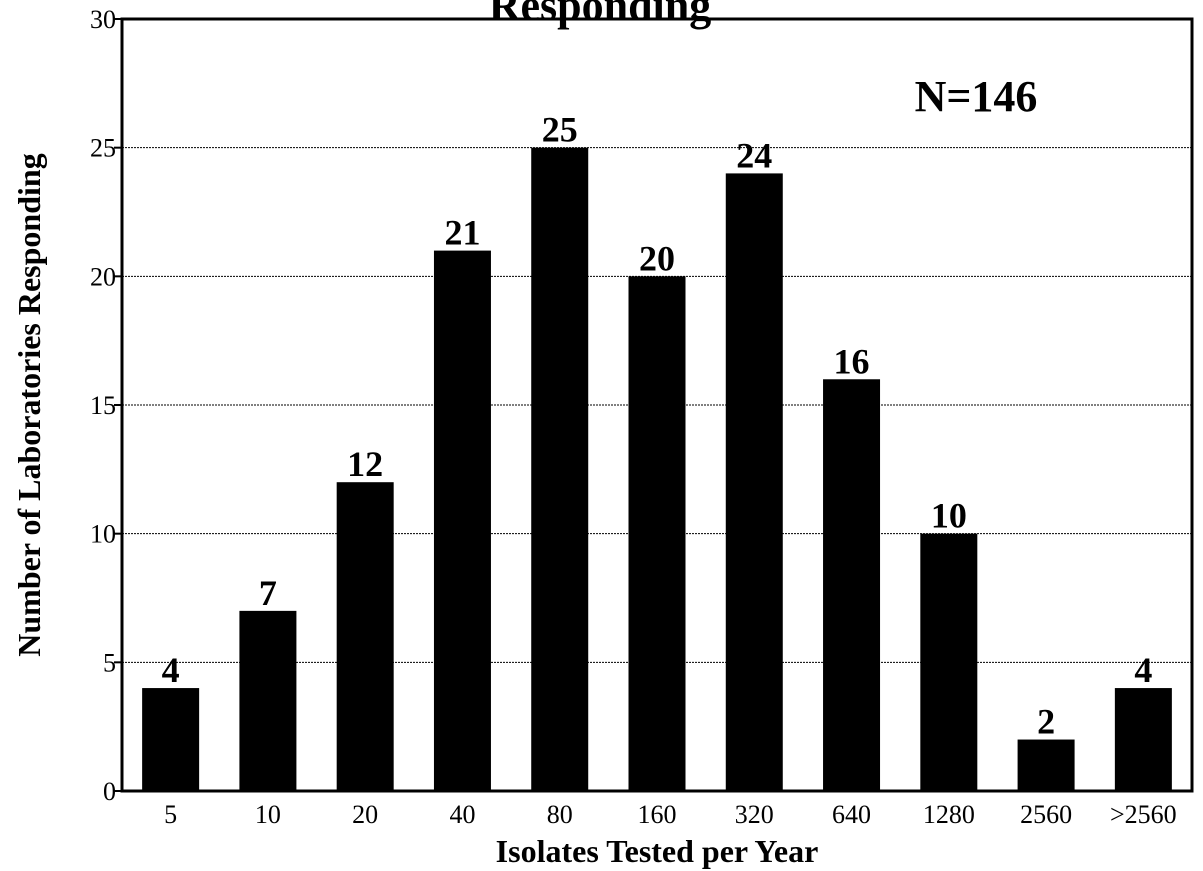 The width and height of the screenshot is (1203, 871). What do you see at coordinates (109, 662) in the screenshot?
I see `y-tick-label: 5` at bounding box center [109, 662].